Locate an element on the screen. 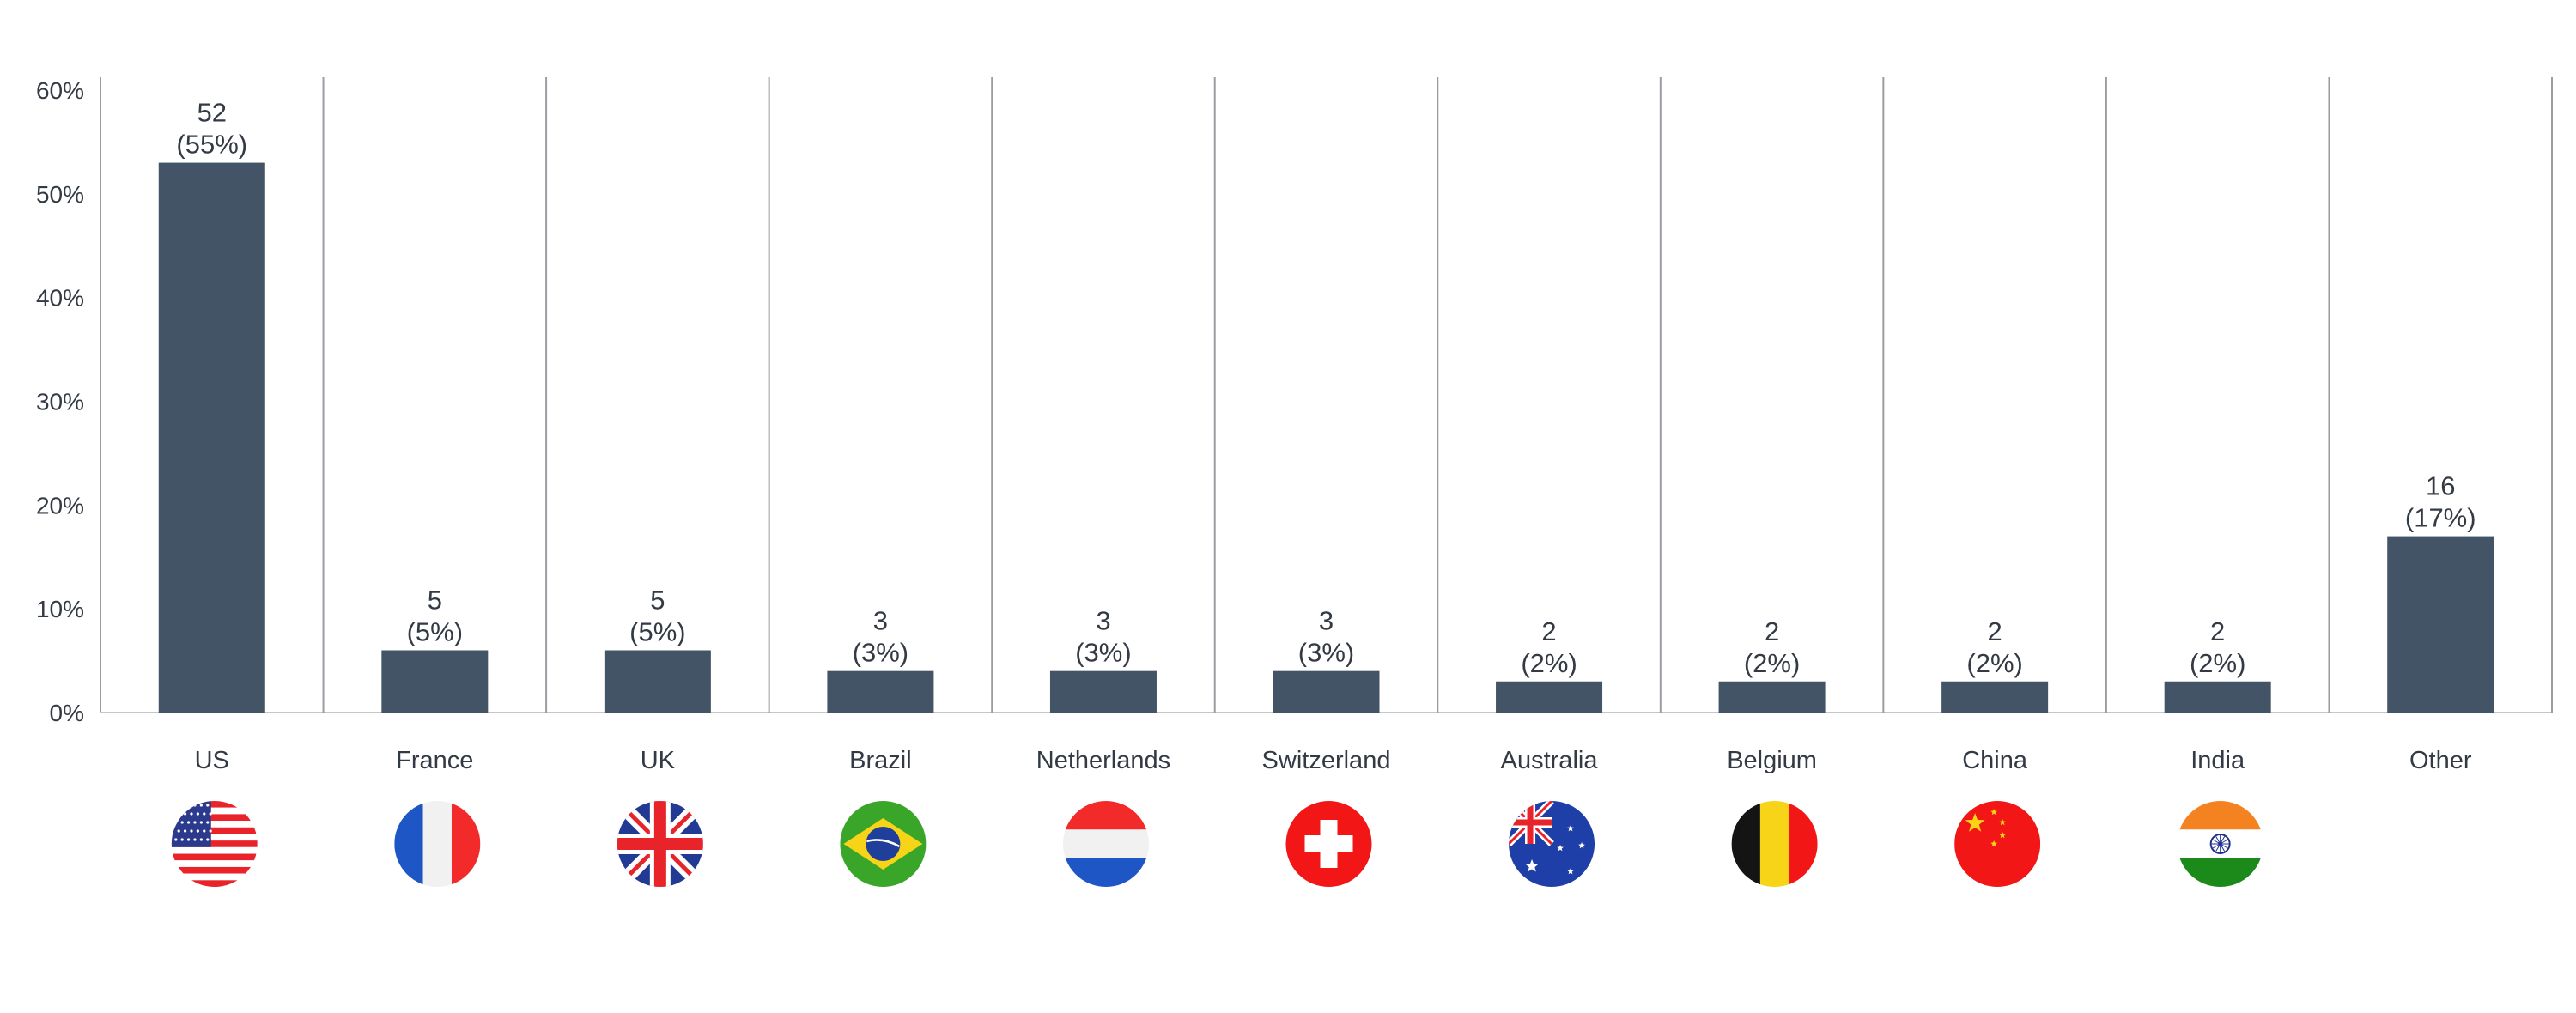  bar-netherlands is located at coordinates (1103, 691).